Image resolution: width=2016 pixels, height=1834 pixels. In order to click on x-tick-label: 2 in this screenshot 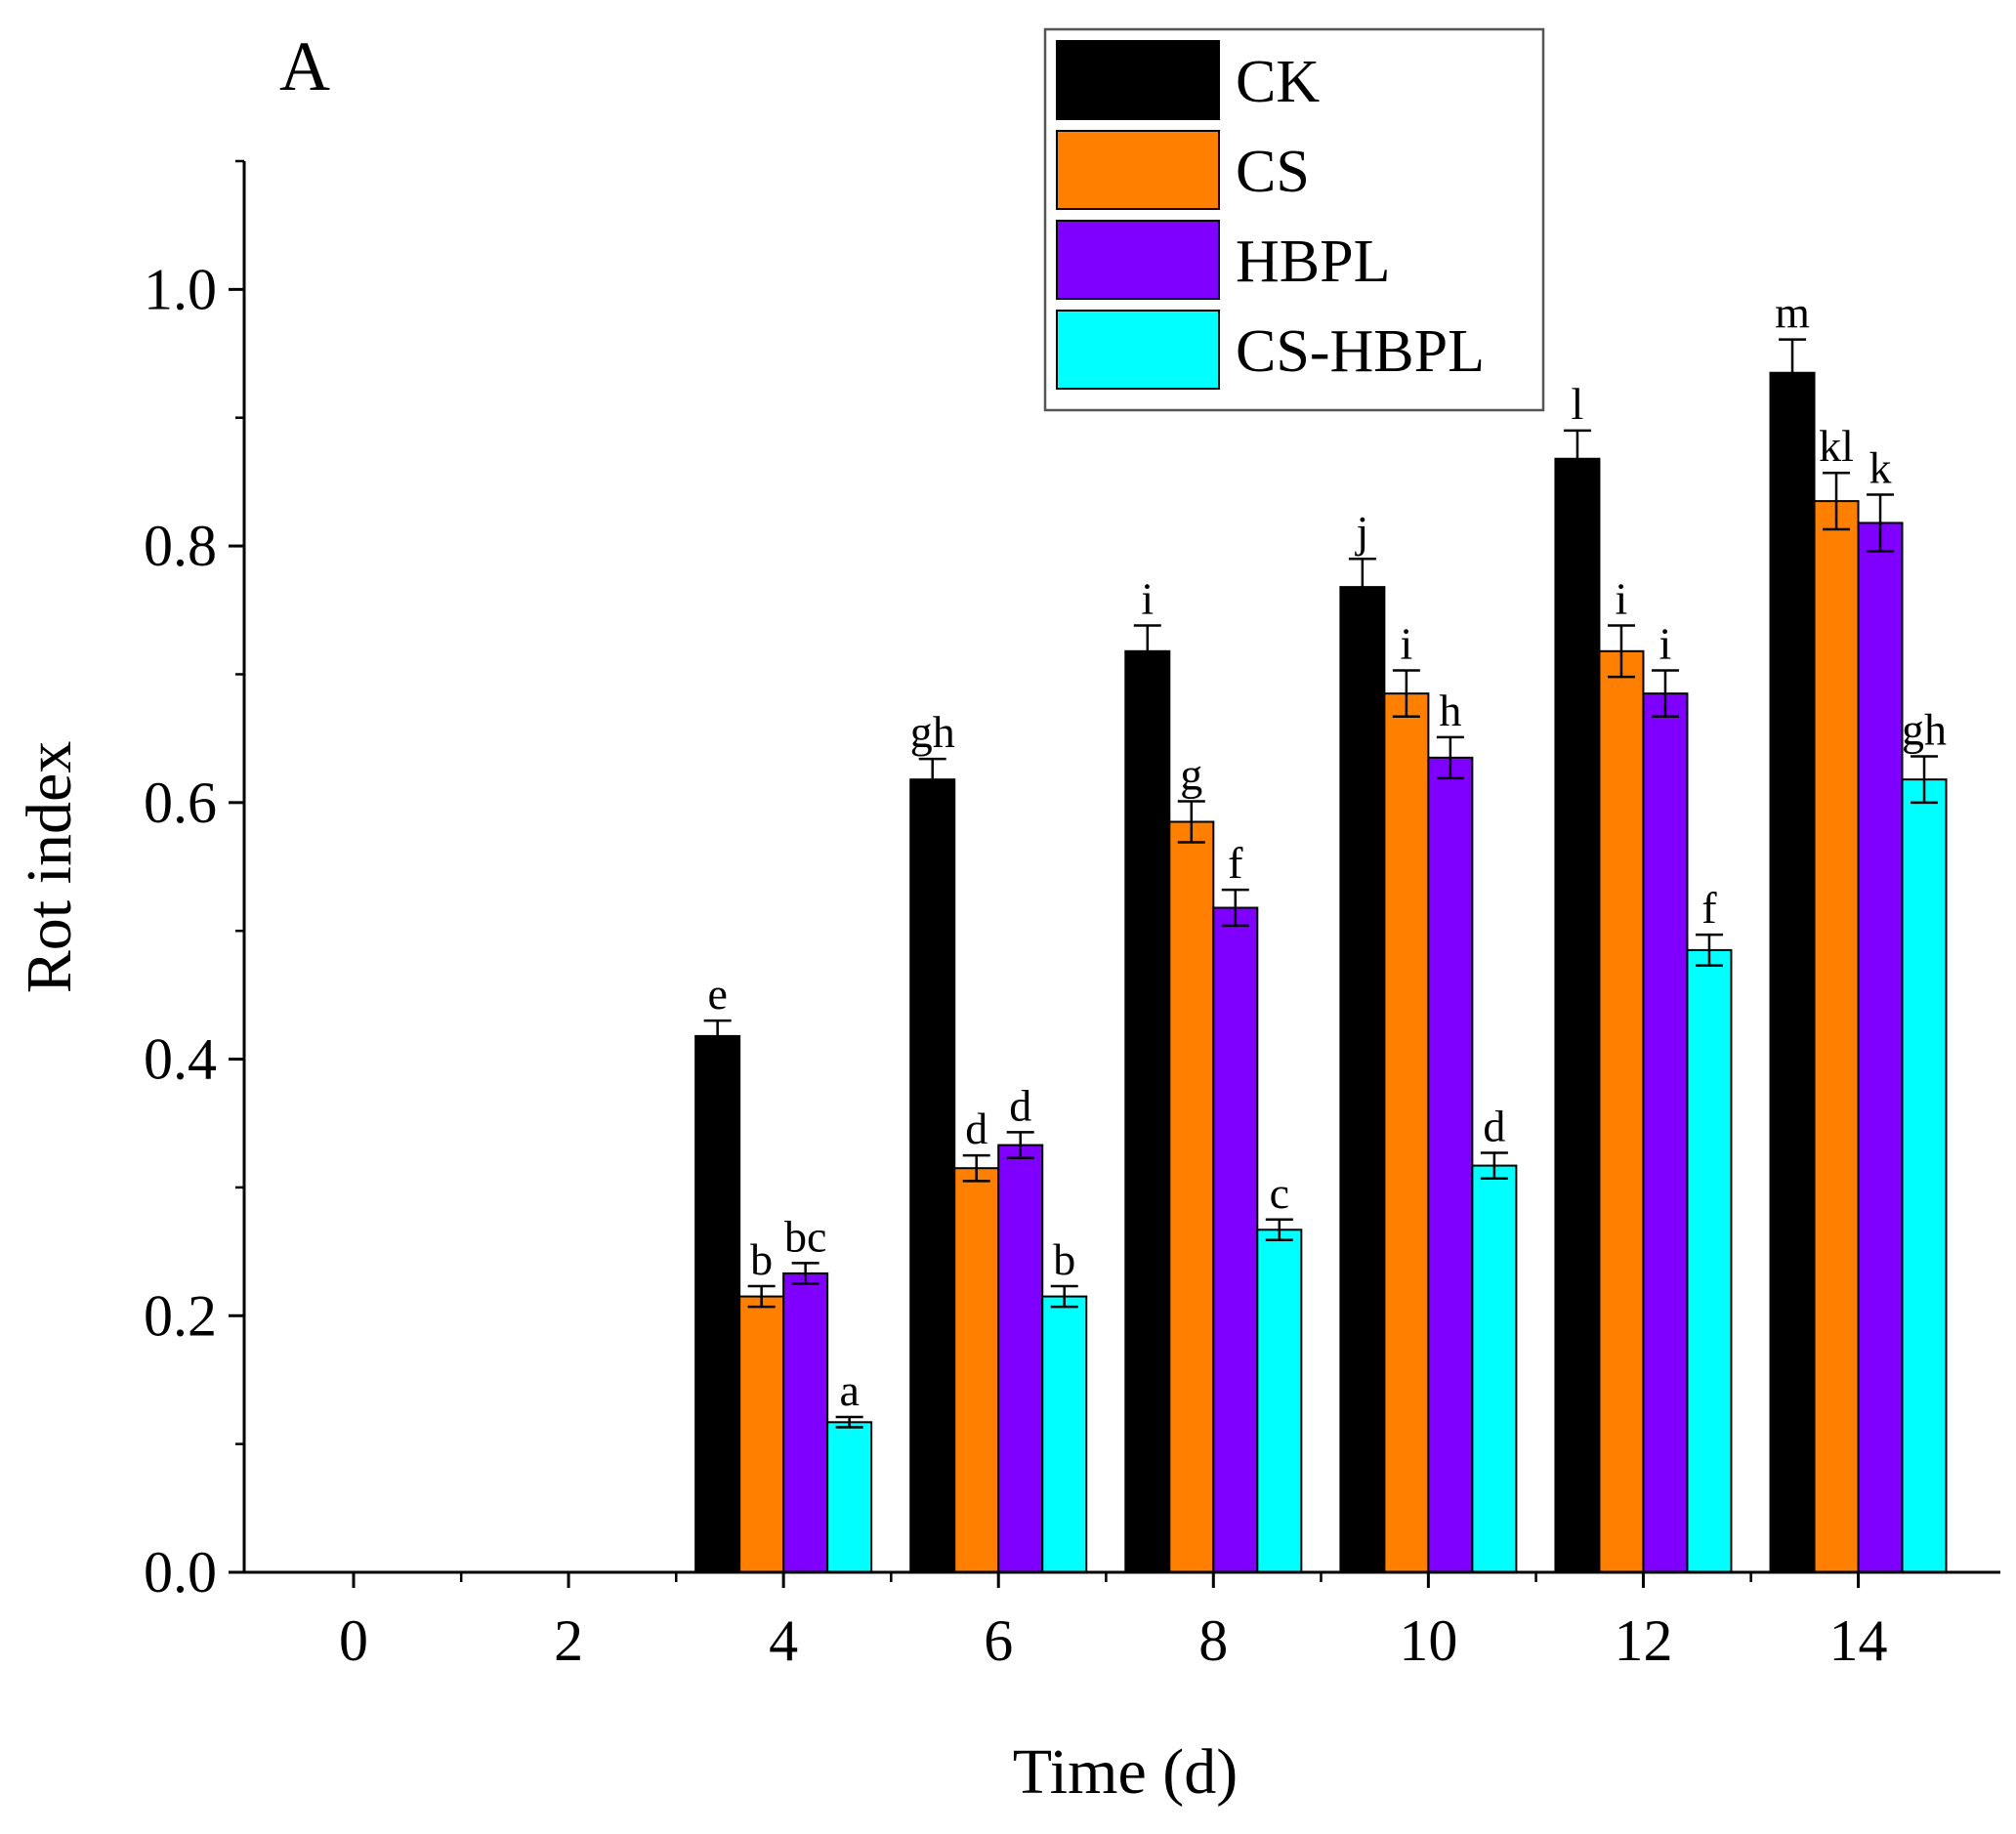, I will do `click(568, 1640)`.